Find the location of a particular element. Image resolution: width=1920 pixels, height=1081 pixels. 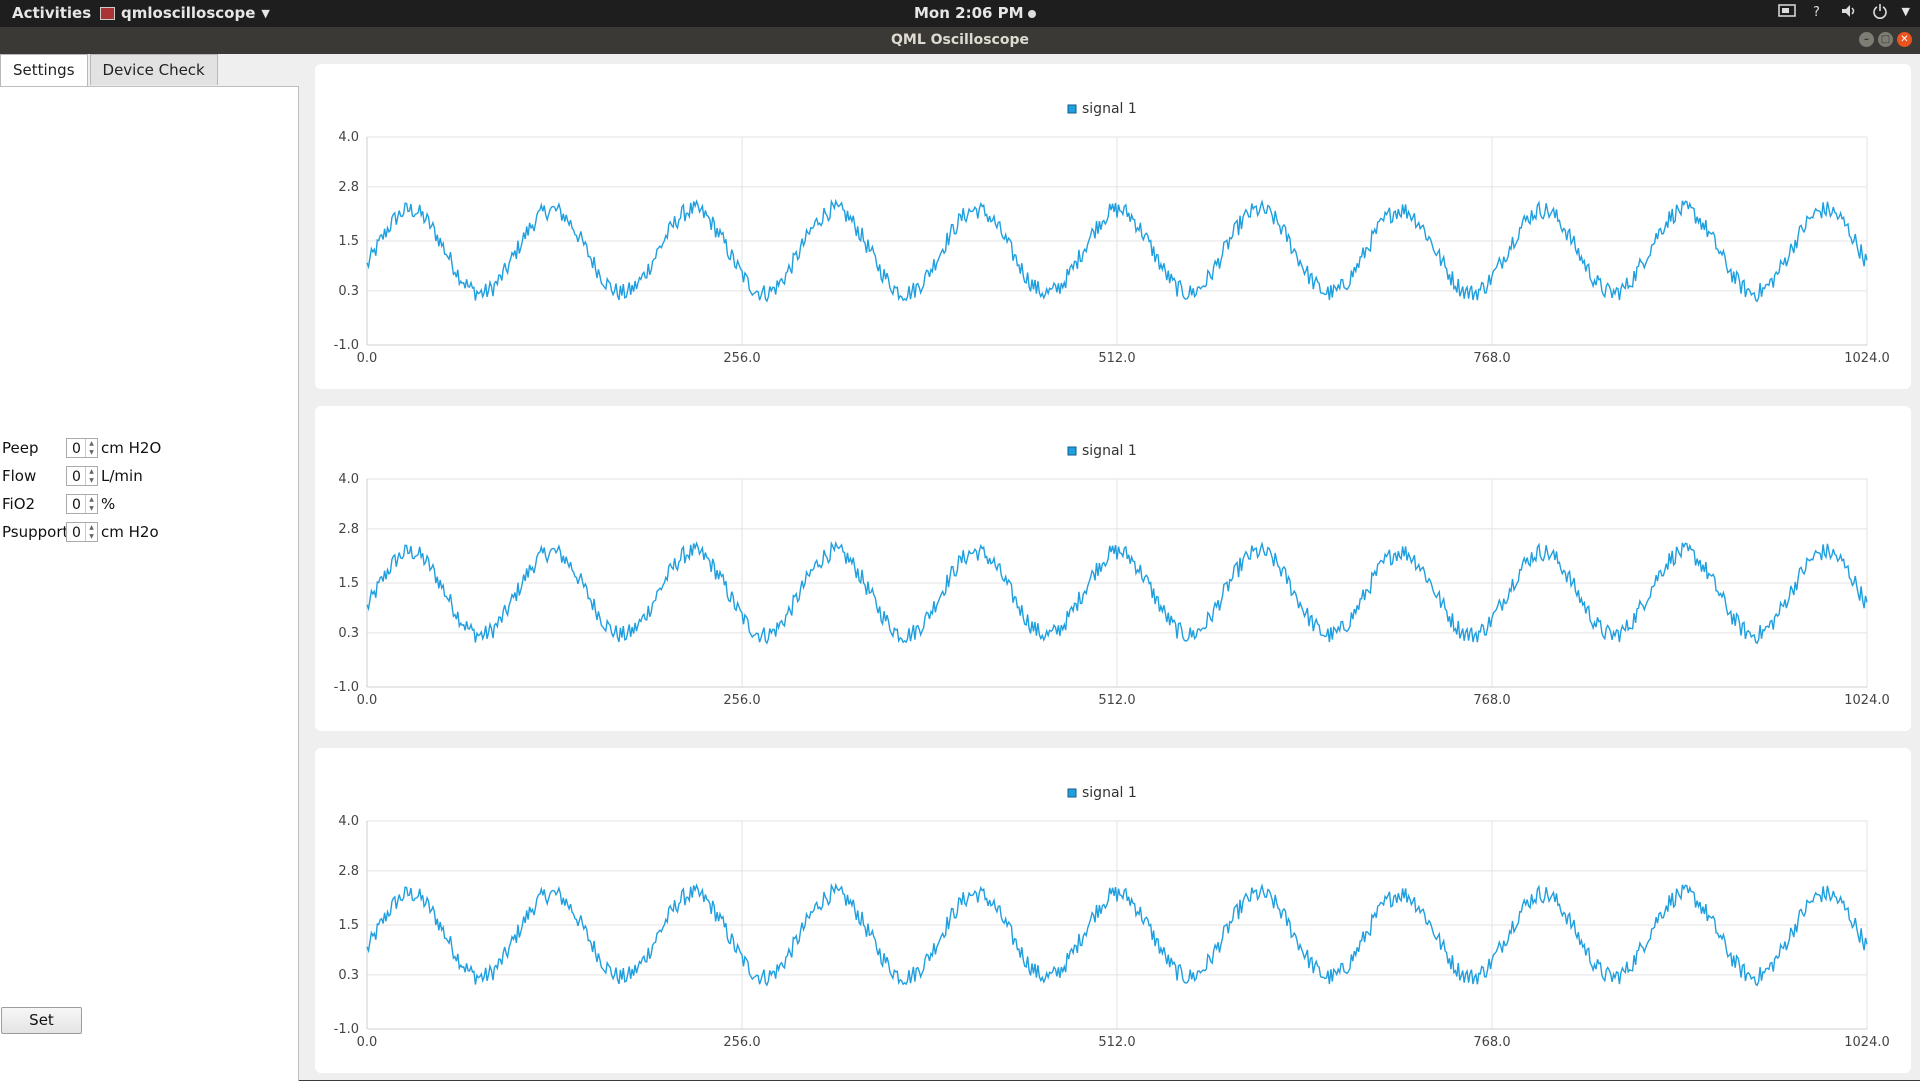

psupport-spinbox: 0 ▲ ▼ is located at coordinates (82, 532).